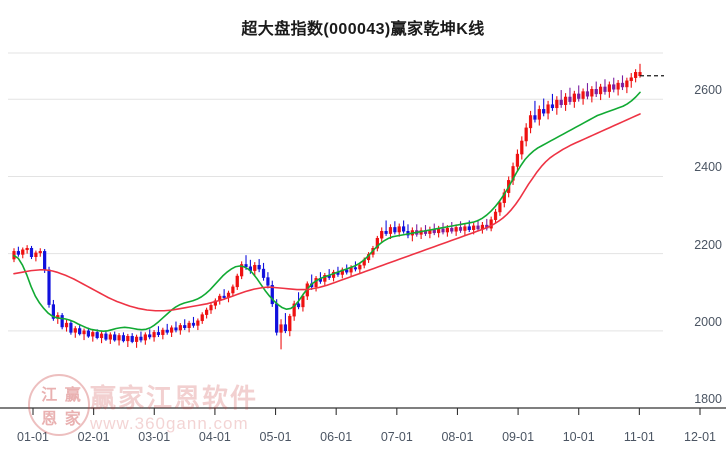 This screenshot has height=450, width=726. What do you see at coordinates (578, 437) in the screenshot?
I see `x-axis-tick-label: 10-01` at bounding box center [578, 437].